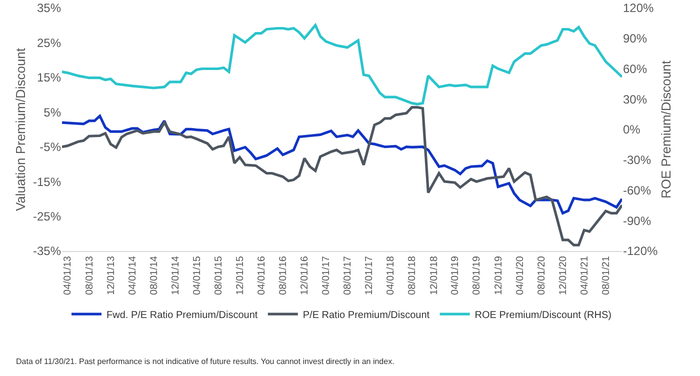  I want to click on y2-tick-label: 0%, so click(632, 129).